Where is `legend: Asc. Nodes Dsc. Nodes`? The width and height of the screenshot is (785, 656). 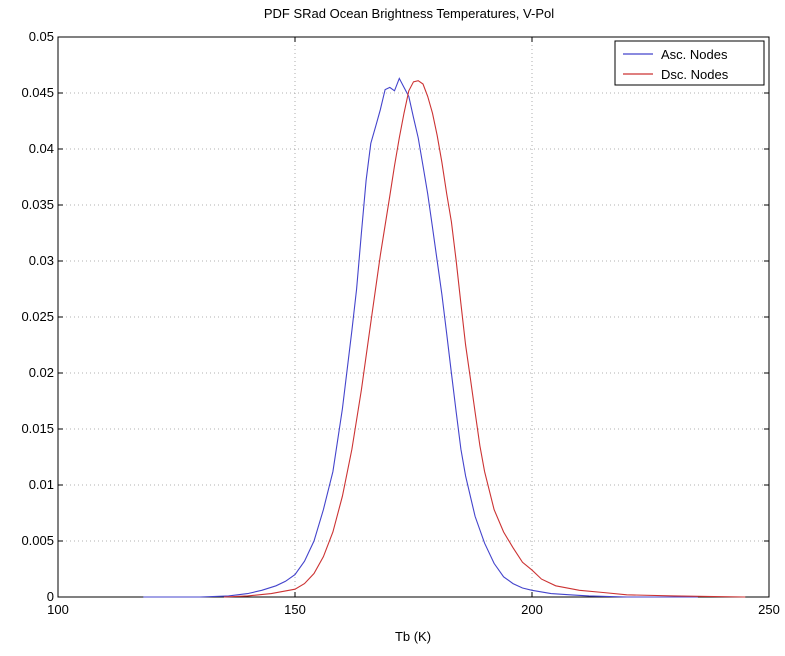 legend: Asc. Nodes Dsc. Nodes is located at coordinates (689, 63).